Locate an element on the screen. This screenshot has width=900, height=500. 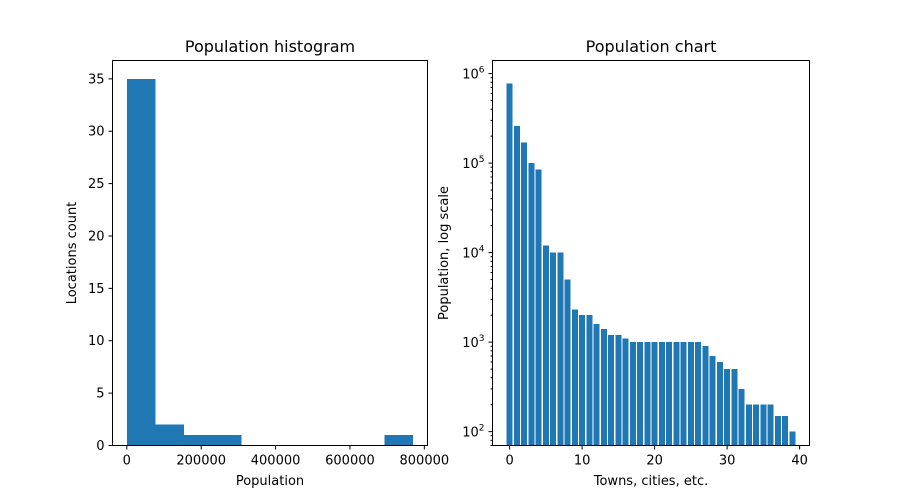
x-tick-label: 30 is located at coordinates (727, 461).